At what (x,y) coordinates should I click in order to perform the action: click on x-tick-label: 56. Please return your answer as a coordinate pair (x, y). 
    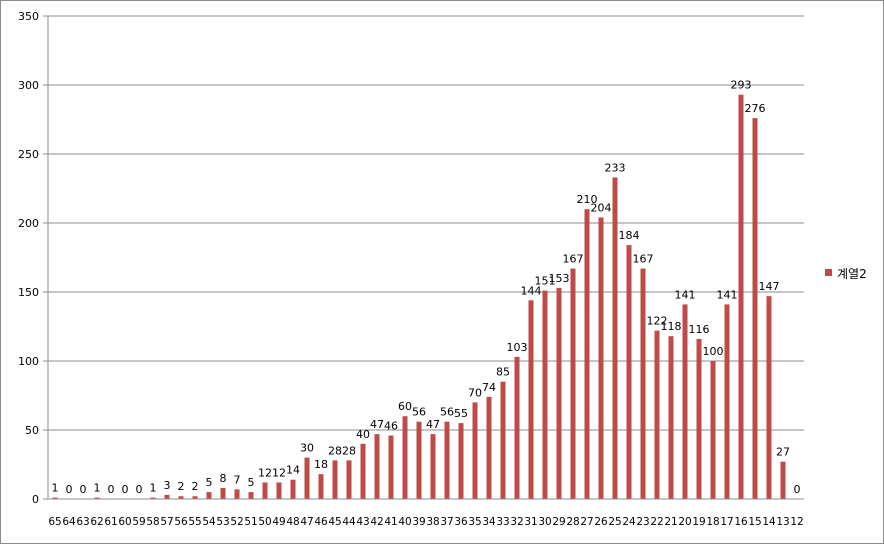
    Looking at the image, I should click on (181, 522).